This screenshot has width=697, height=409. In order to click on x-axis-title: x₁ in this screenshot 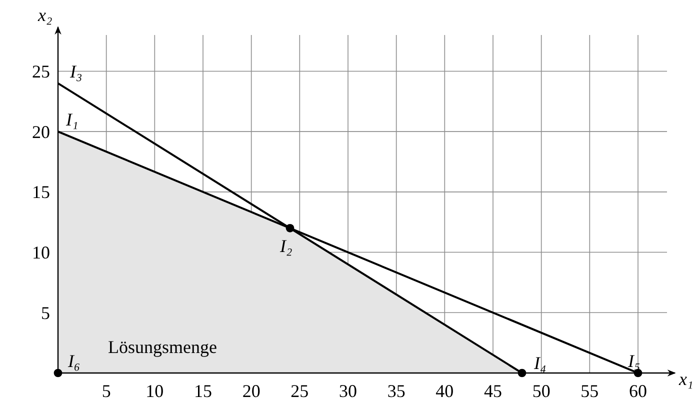, I will do `click(686, 379)`.